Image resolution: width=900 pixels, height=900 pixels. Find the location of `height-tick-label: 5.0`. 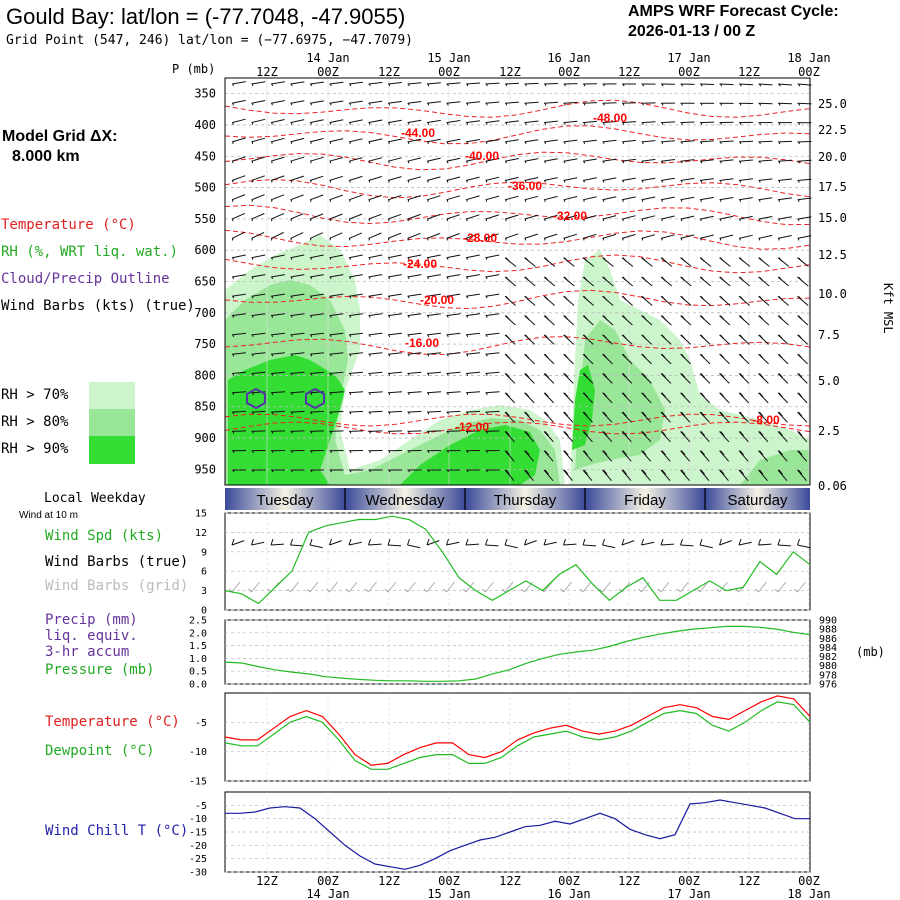

height-tick-label: 5.0 is located at coordinates (829, 381).